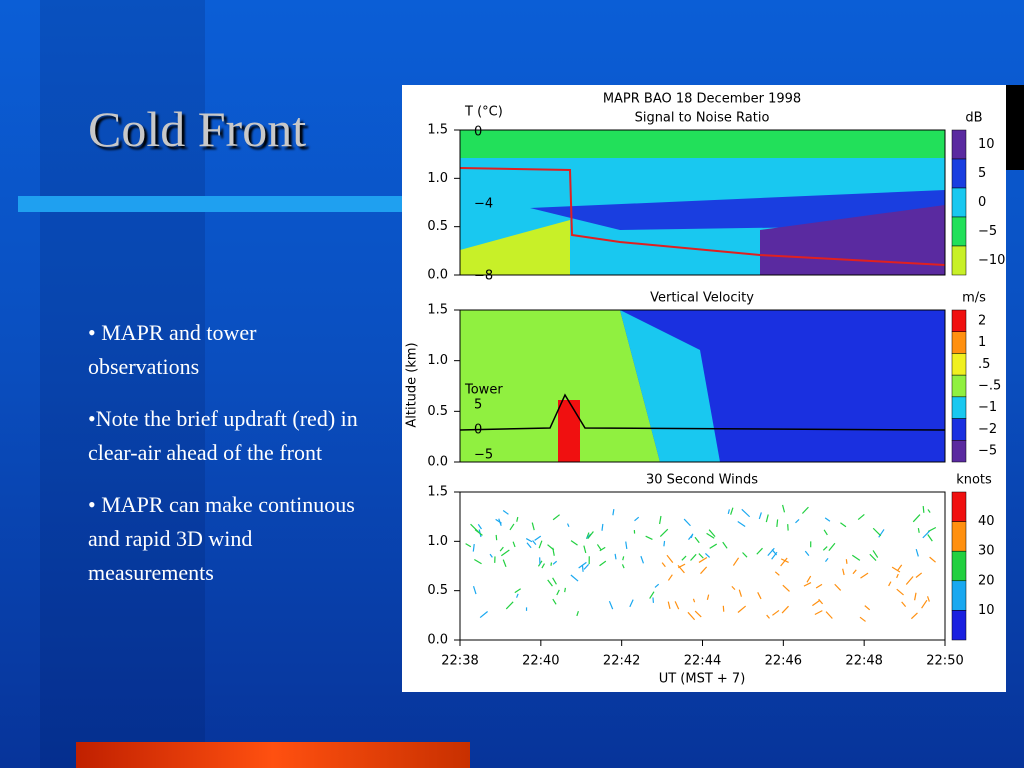 The height and width of the screenshot is (768, 1024). Describe the element at coordinates (515, 247) in the screenshot. I see `snr-yellow` at that location.